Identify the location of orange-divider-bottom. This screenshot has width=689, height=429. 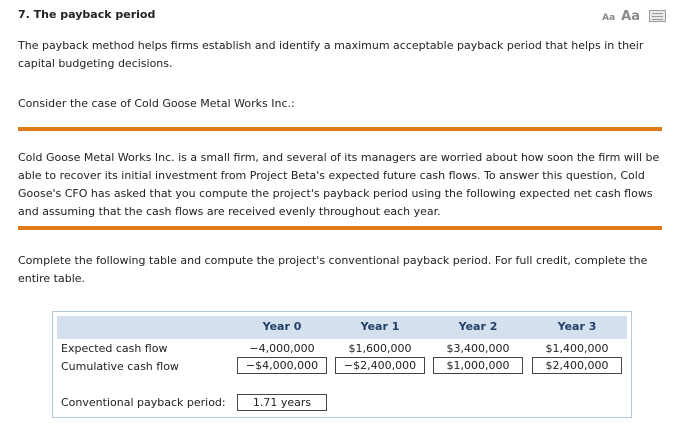
(340, 228).